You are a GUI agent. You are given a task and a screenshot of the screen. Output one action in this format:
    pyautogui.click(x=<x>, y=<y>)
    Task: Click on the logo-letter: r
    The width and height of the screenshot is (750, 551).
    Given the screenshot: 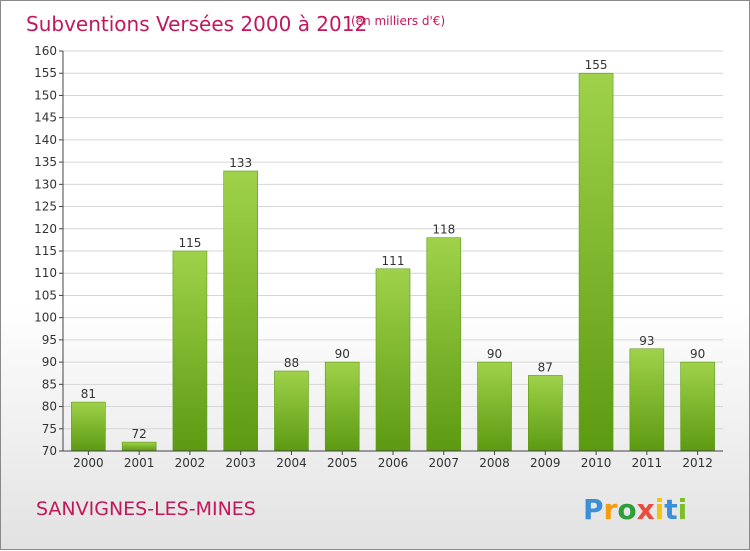 What is the action you would take?
    pyautogui.click(x=611, y=509)
    